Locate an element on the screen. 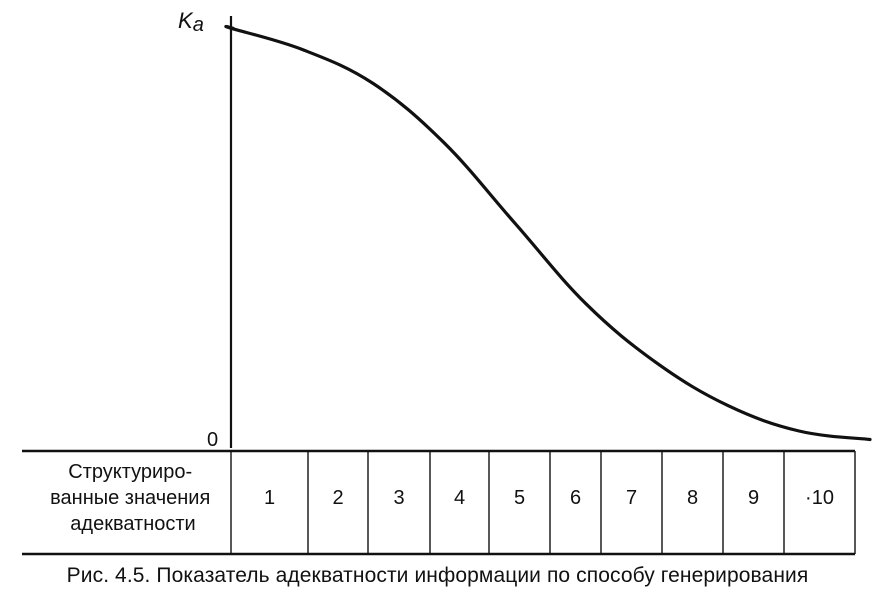 This screenshot has height=610, width=875. table-cell-value: 9 is located at coordinates (753, 498).